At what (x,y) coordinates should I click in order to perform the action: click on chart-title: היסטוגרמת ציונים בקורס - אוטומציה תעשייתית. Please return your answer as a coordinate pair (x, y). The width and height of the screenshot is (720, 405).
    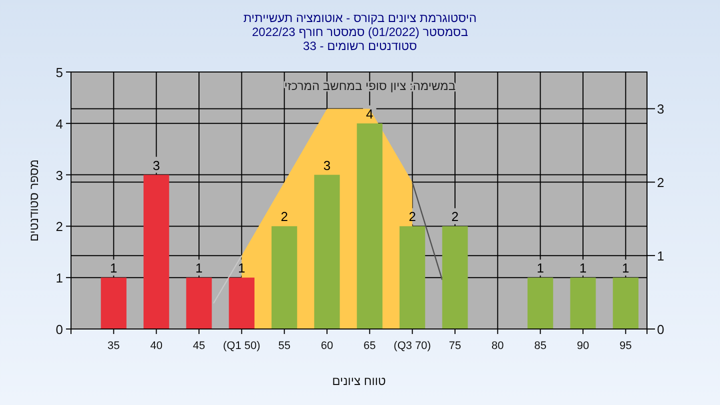
    Looking at the image, I should click on (360, 18).